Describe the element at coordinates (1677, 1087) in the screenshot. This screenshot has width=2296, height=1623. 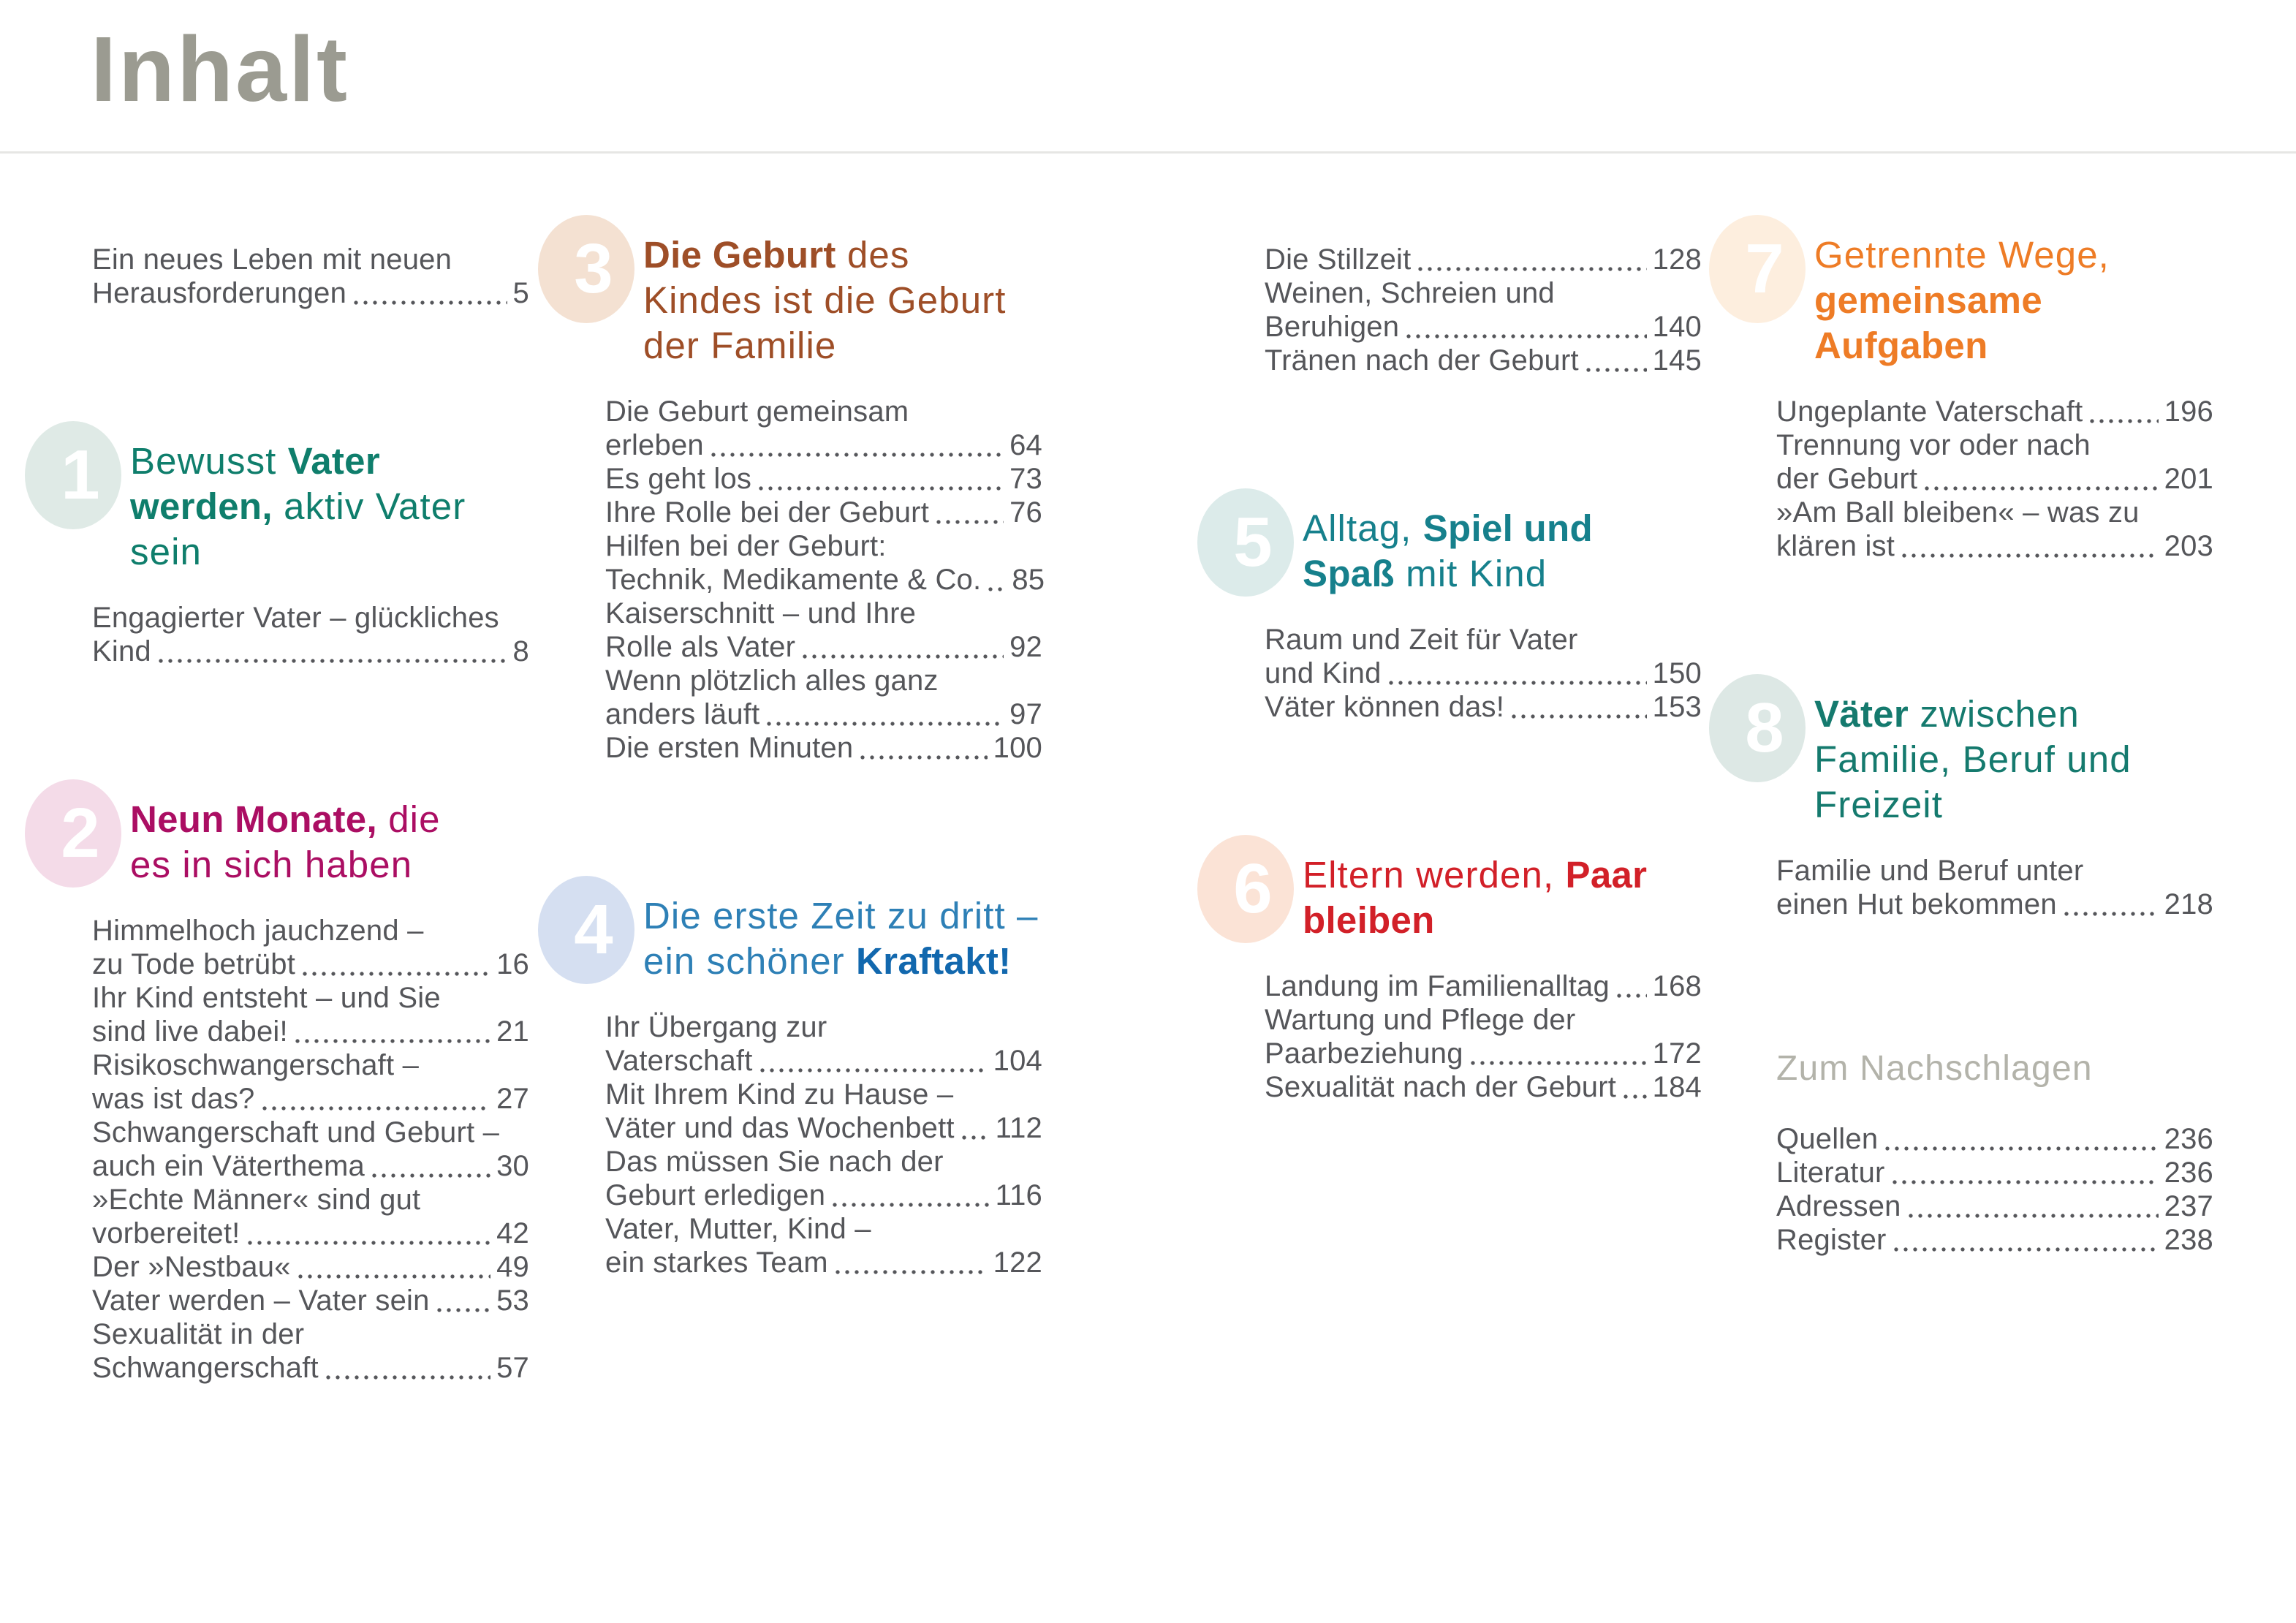
I see `page-number: 184` at that location.